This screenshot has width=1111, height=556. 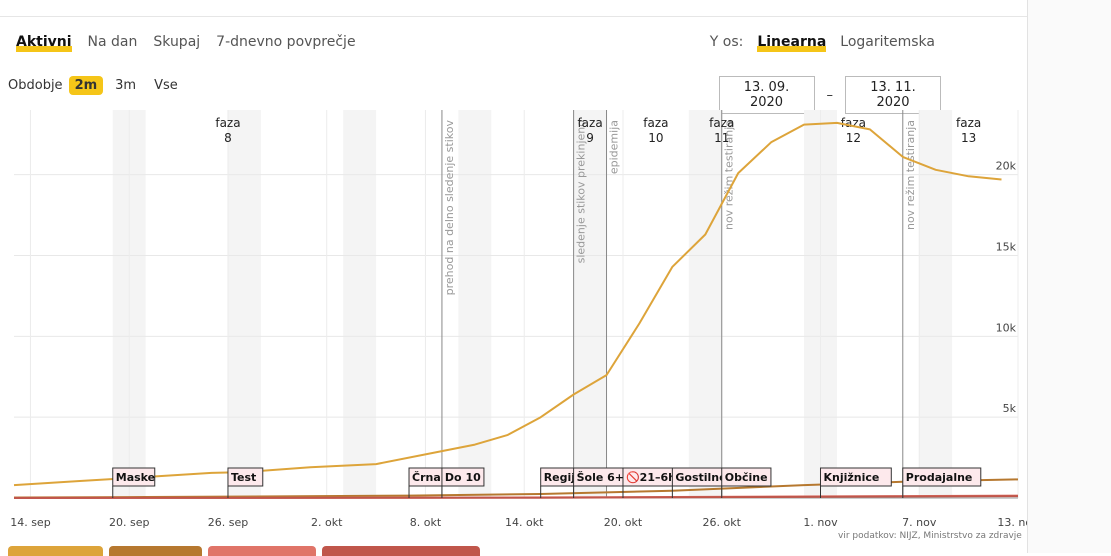 What do you see at coordinates (1010, 408) in the screenshot?
I see `y-tick-label: 5k` at bounding box center [1010, 408].